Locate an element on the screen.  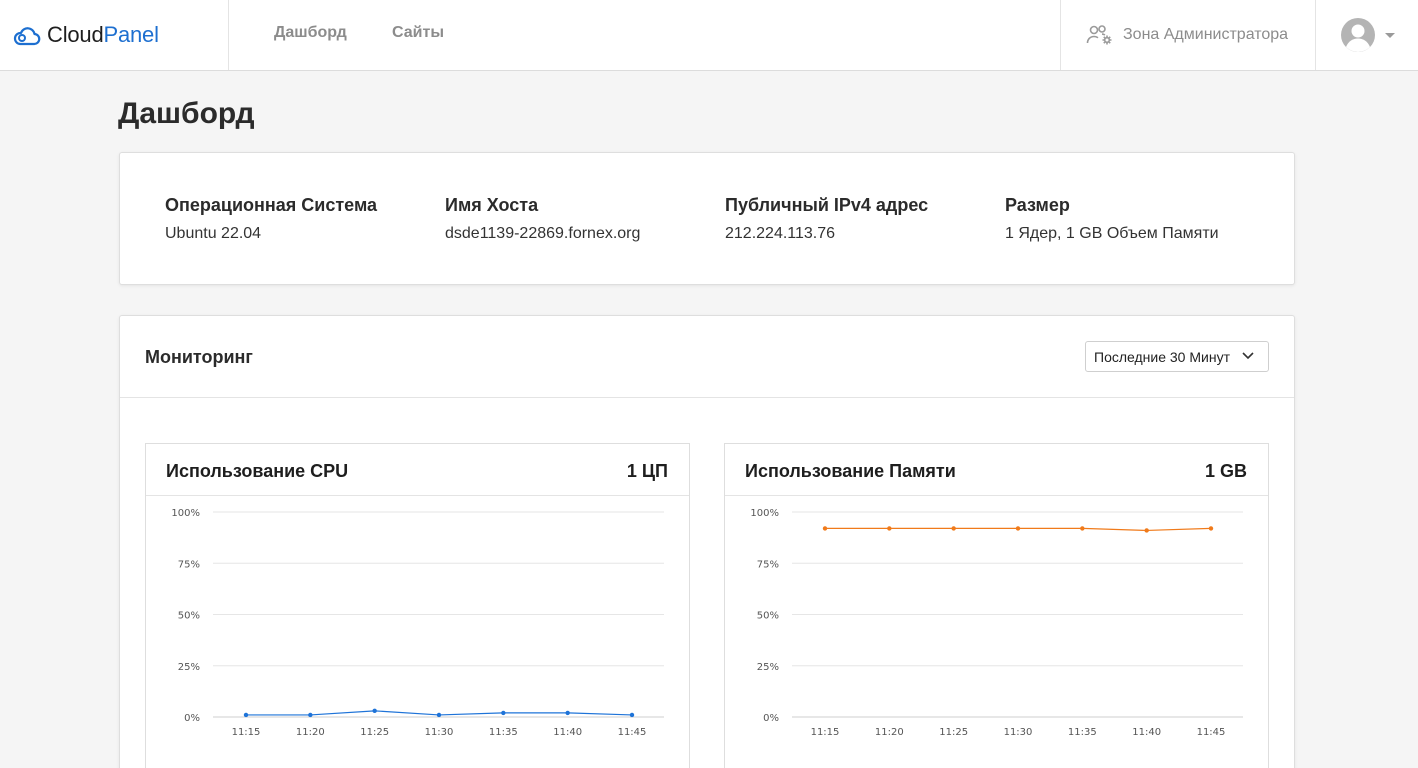
chart-header: Использование CPU 1 ЦП is located at coordinates (417, 470).